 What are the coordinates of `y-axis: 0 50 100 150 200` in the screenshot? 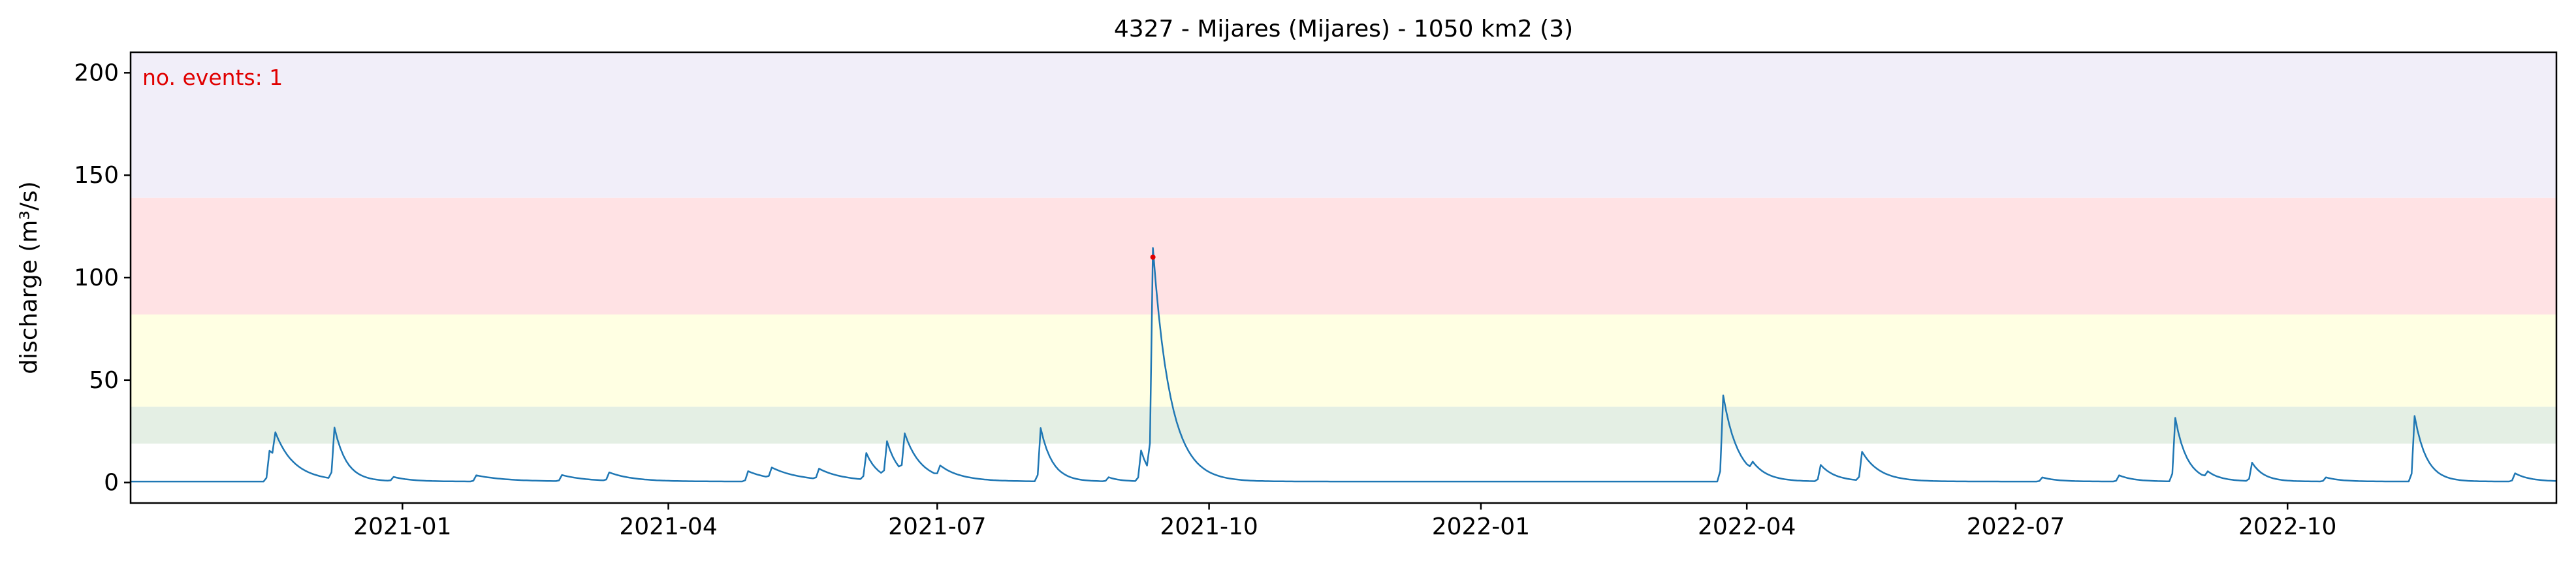 It's located at (103, 277).